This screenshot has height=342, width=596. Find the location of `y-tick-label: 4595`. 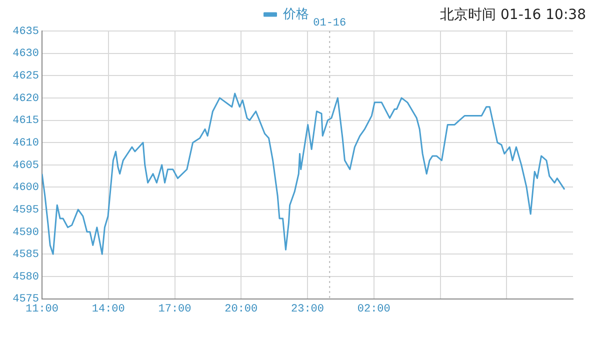

y-tick-label: 4595 is located at coordinates (25, 210).